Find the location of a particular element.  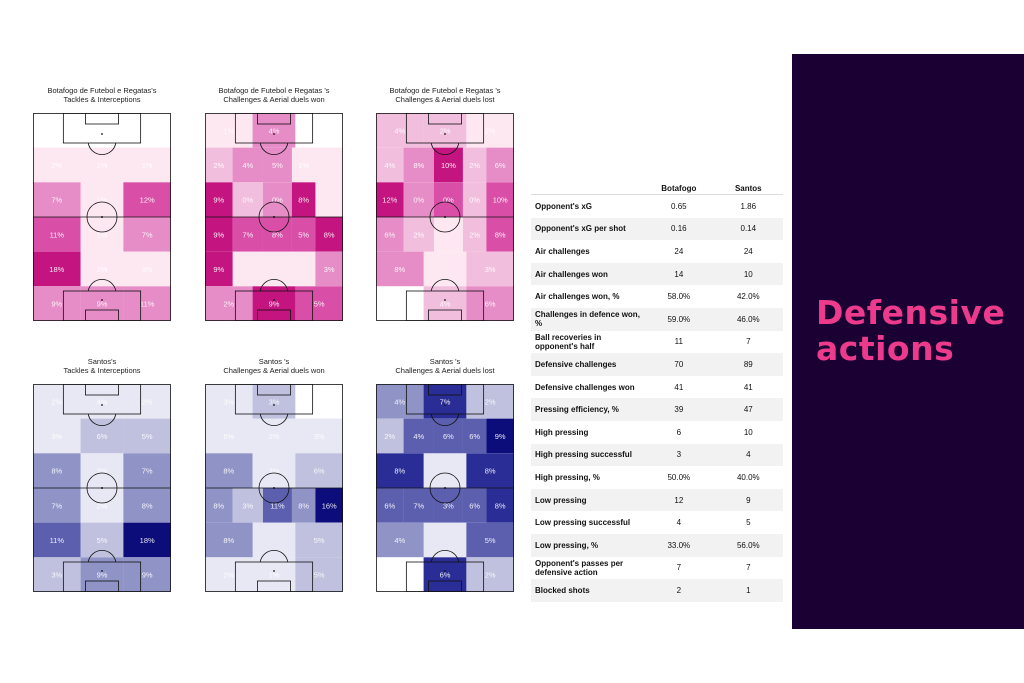

table-header-row: Botafogo Santos is located at coordinates (657, 188).